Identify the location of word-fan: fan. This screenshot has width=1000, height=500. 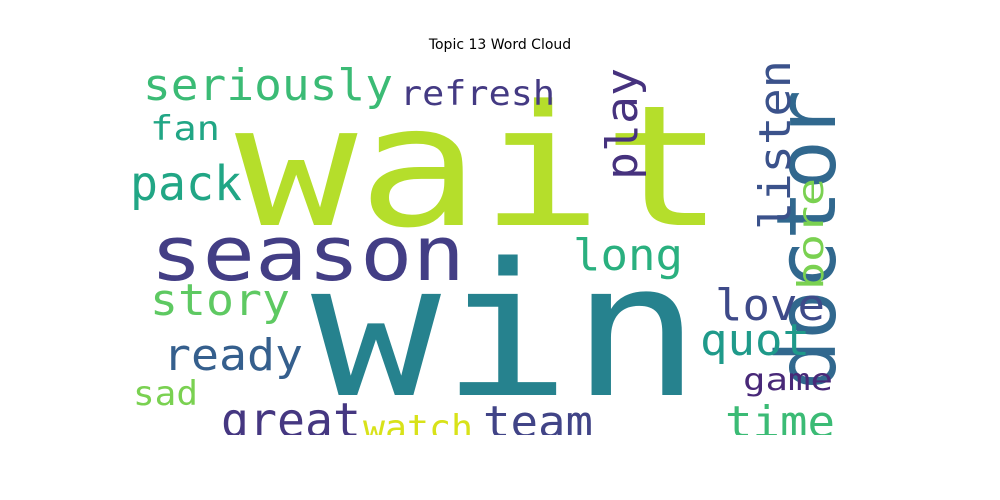
(185, 129).